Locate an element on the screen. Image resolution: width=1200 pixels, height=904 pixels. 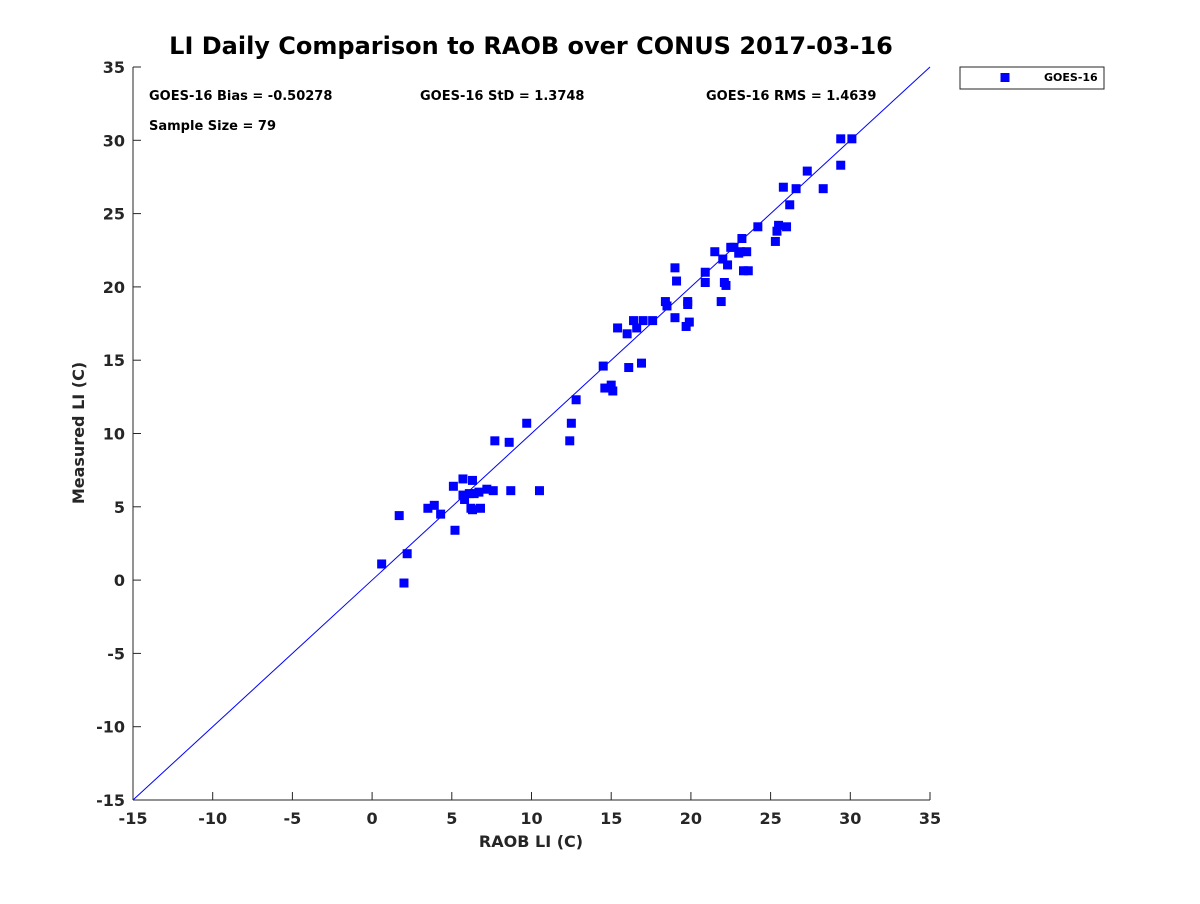
y-tick-label: 0 is located at coordinates (119, 580).